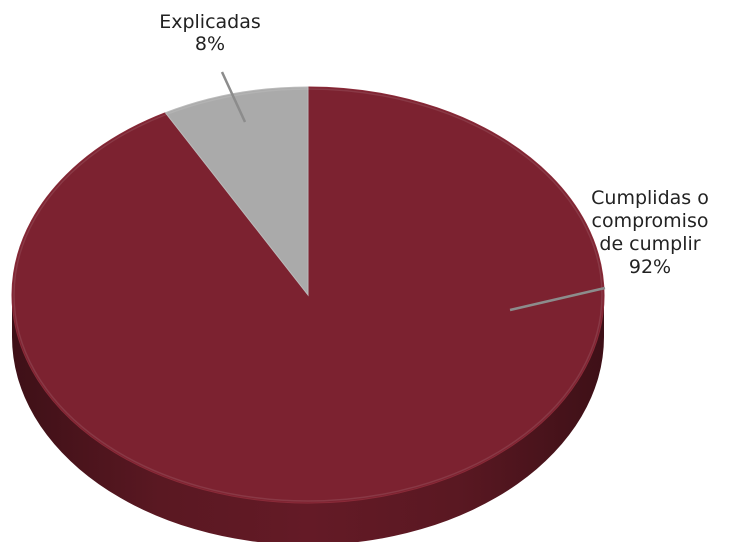  I want to click on data-label-name-0: de cumplir, so click(649, 244).